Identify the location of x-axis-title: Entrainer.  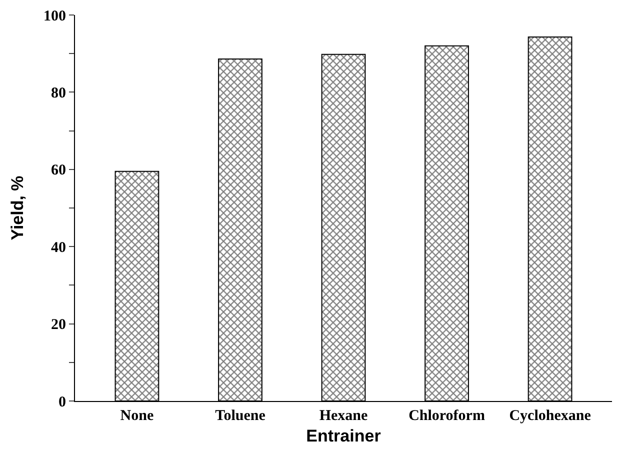
(344, 436).